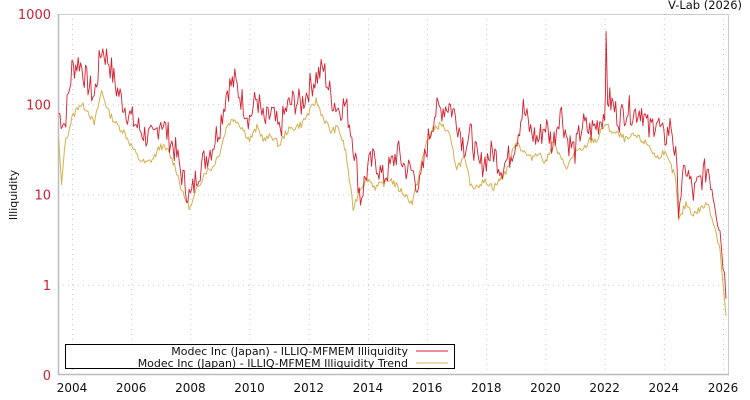 The height and width of the screenshot is (400, 750). I want to click on y-tick-label: 0, so click(47, 376).